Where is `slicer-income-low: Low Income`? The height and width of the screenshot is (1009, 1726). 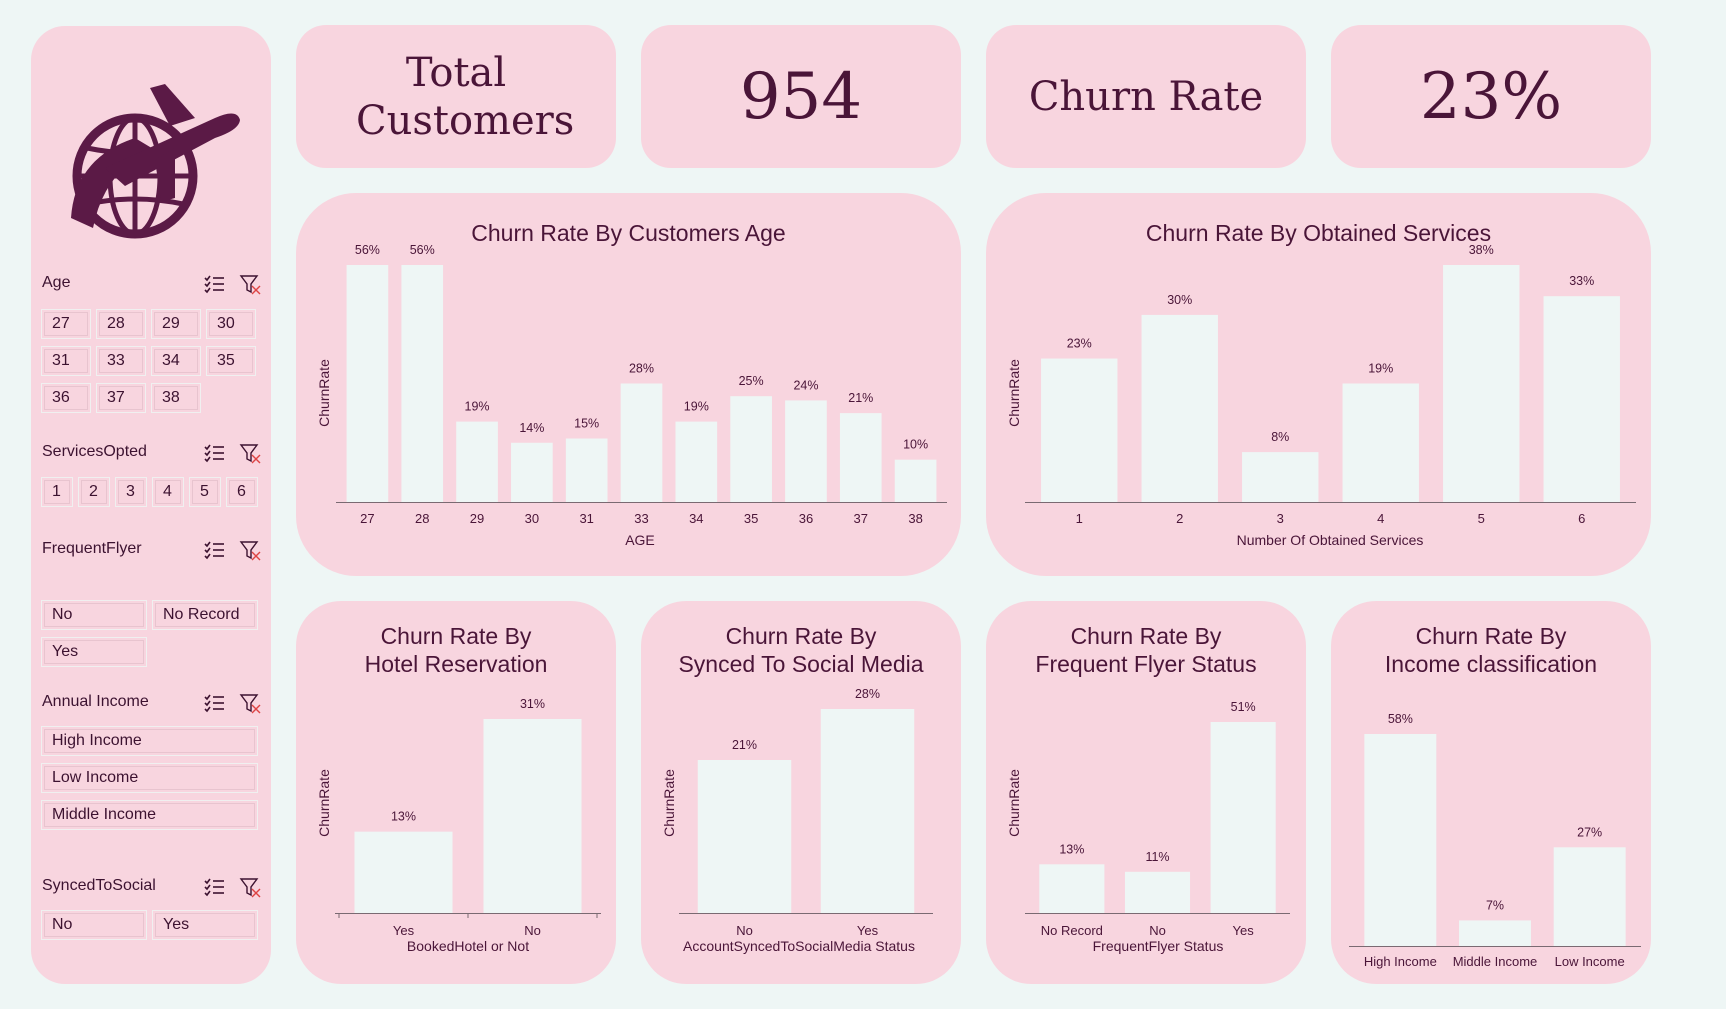 slicer-income-low: Low Income is located at coordinates (149, 778).